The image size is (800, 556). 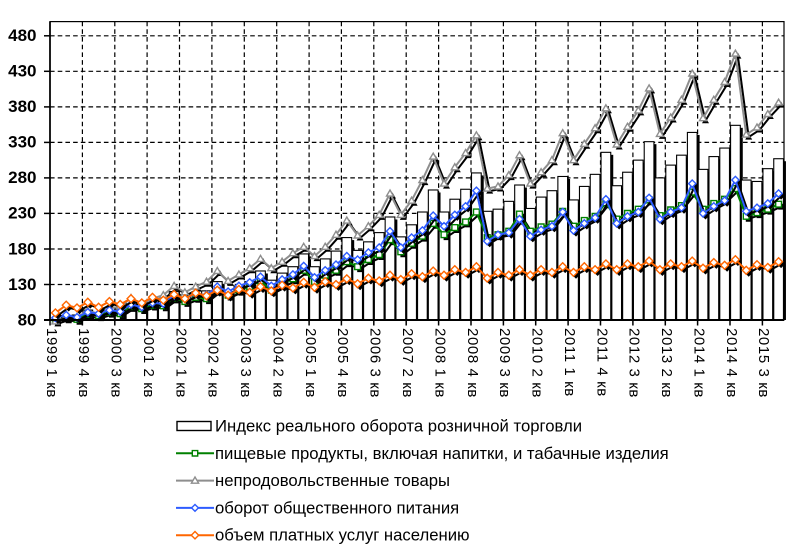 What do you see at coordinates (342, 363) in the screenshot?
I see `svg-text: 2005 4 кв` at bounding box center [342, 363].